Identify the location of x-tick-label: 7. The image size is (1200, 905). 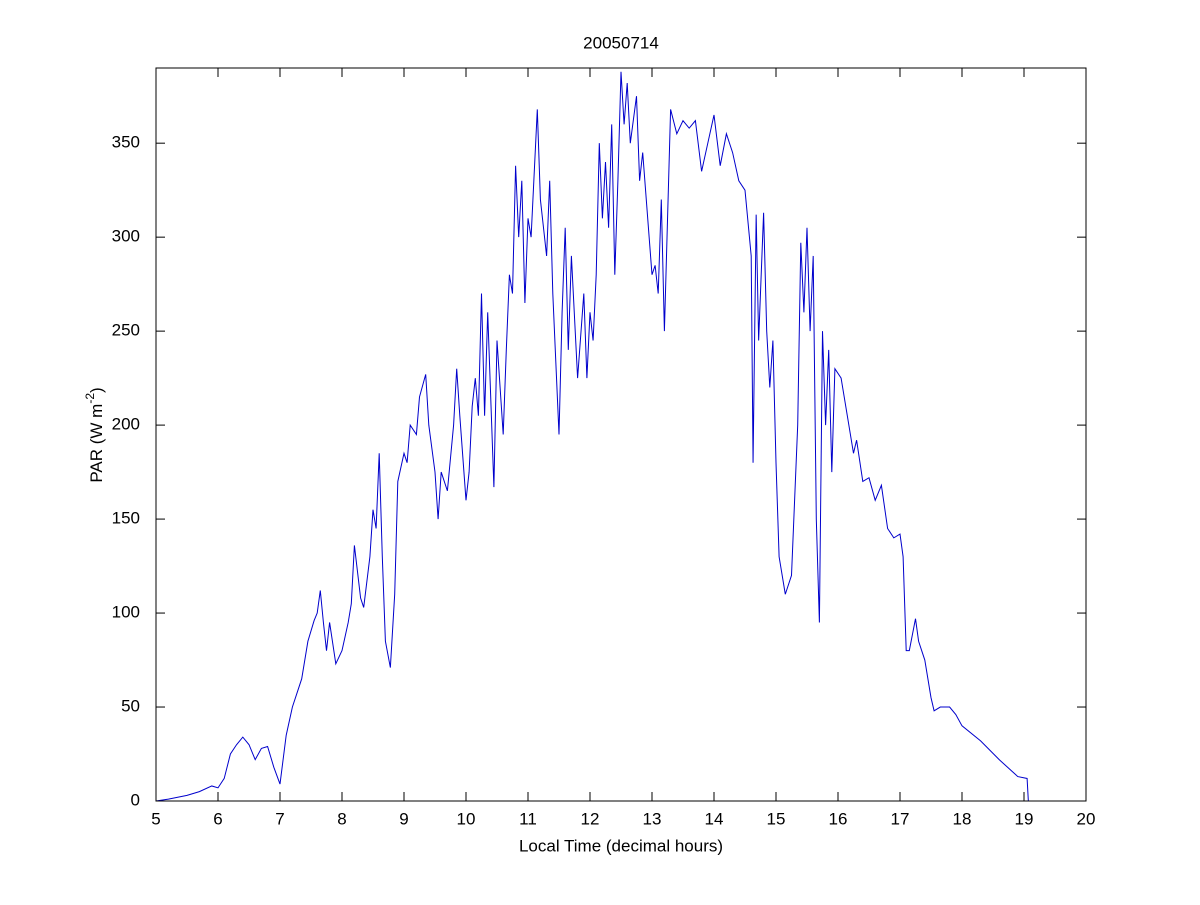
(279, 818).